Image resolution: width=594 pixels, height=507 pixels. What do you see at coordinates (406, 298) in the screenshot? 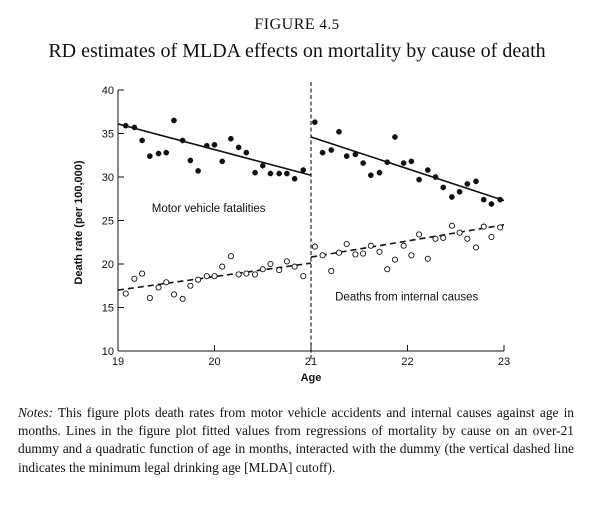
I see `series-label-internal-causes: Deaths from internal causes` at bounding box center [406, 298].